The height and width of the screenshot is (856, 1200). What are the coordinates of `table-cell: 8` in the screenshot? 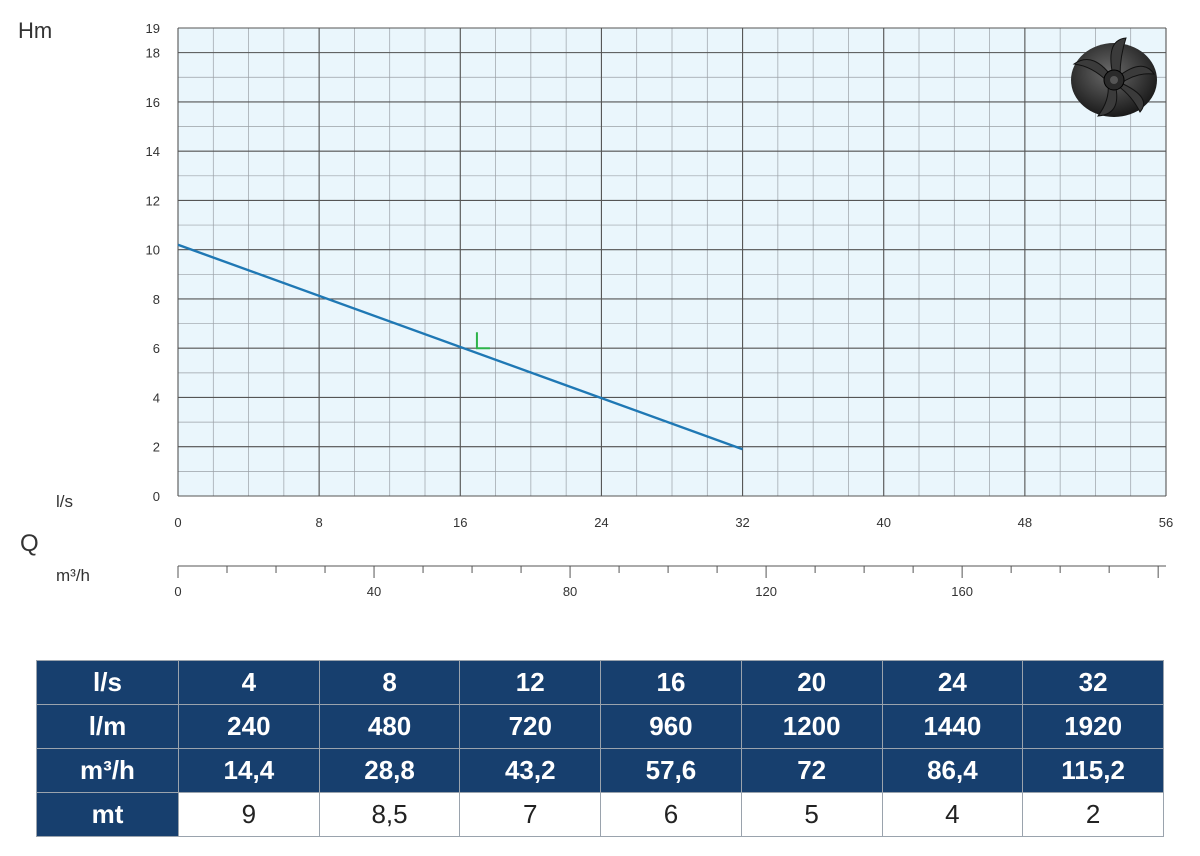 It's located at (389, 682).